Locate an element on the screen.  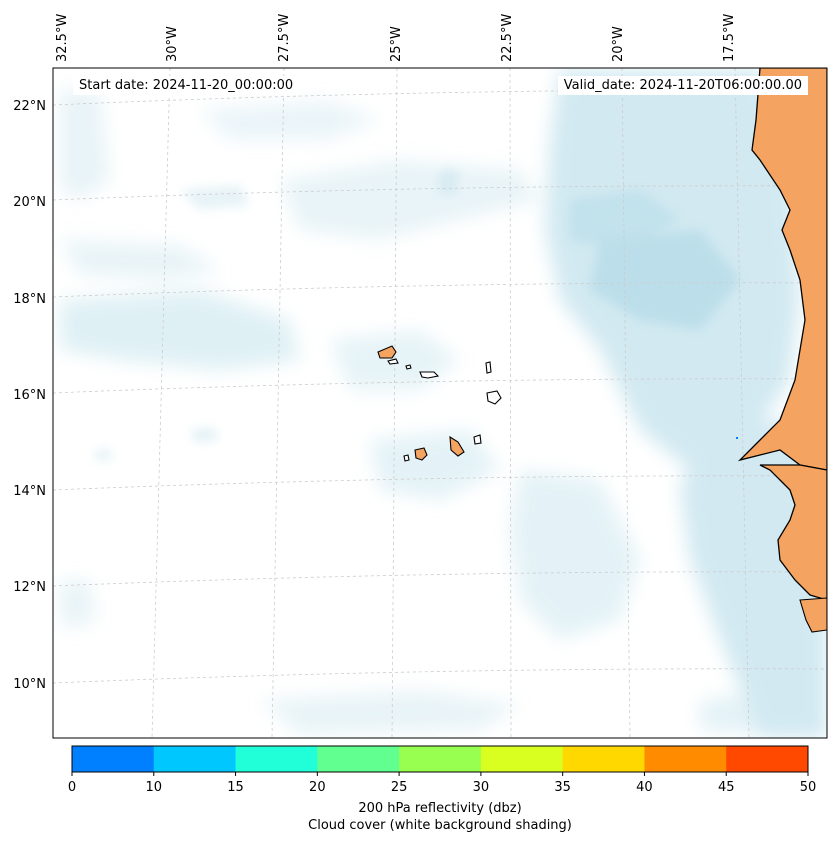
lat-label: 14°N is located at coordinates (29, 491).